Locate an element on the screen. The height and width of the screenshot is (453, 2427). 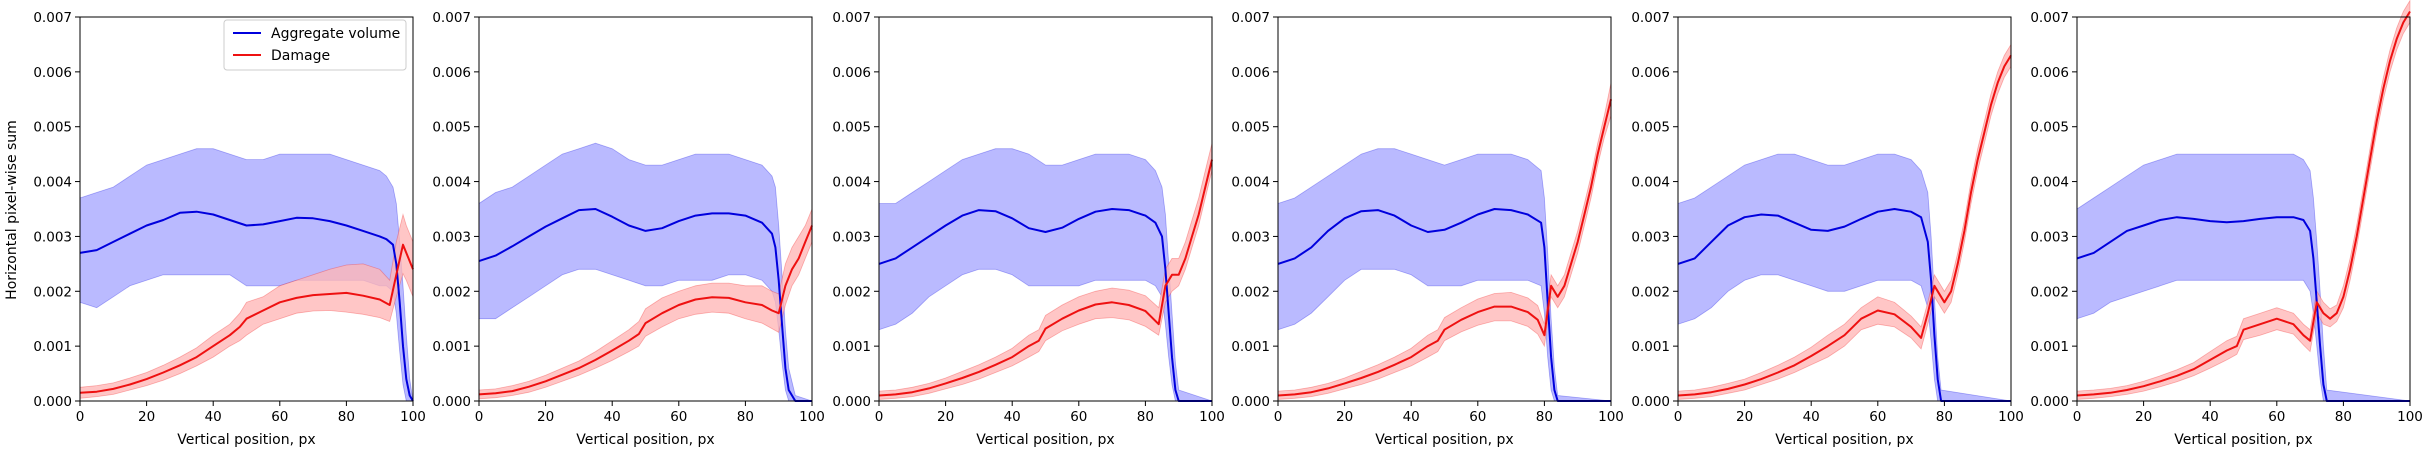
legend-frame is located at coordinates (315, 45).